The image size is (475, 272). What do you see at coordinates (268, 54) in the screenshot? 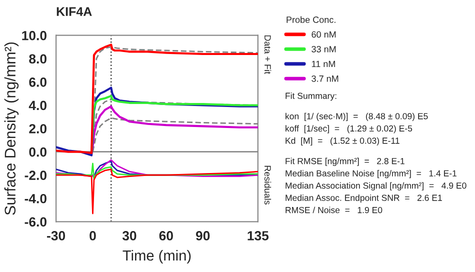
I see `text: Data + Fit` at bounding box center [268, 54].